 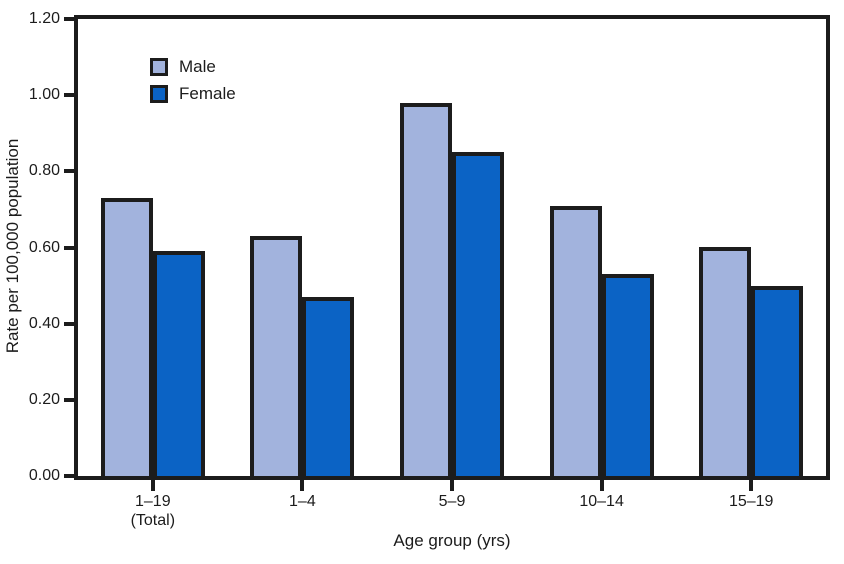 What do you see at coordinates (153, 501) in the screenshot?
I see `x-tick-label-line: 1–19` at bounding box center [153, 501].